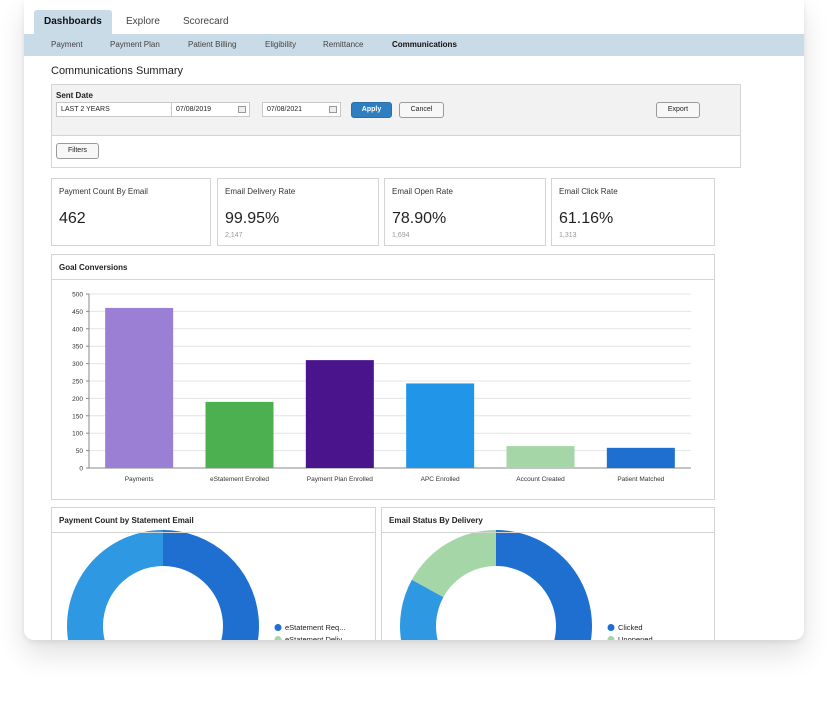 The height and width of the screenshot is (712, 828). Describe the element at coordinates (206, 21) in the screenshot. I see `tab-scorecard: Scorecard` at that location.